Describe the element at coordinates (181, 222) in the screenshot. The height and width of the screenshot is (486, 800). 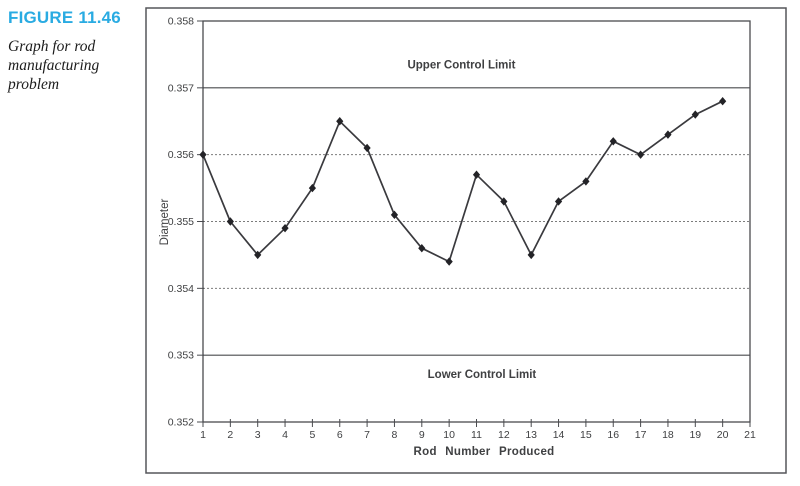
I see `y-tick-label: 0.355` at that location.